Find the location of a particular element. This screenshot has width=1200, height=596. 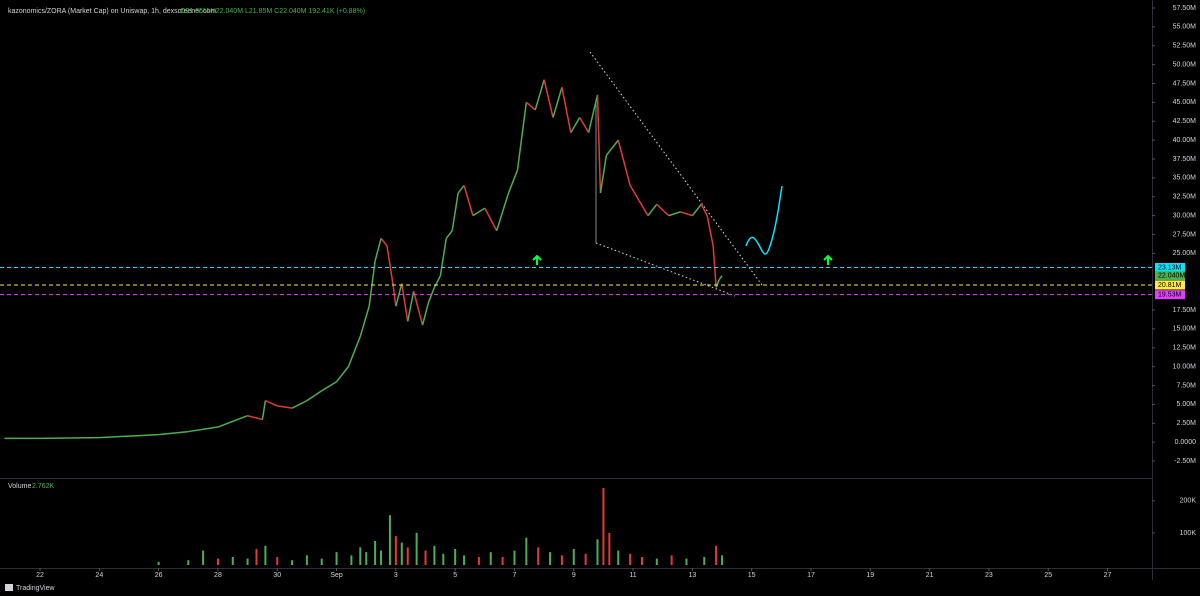

y-tick-label: 25.00M is located at coordinates (1185, 253).